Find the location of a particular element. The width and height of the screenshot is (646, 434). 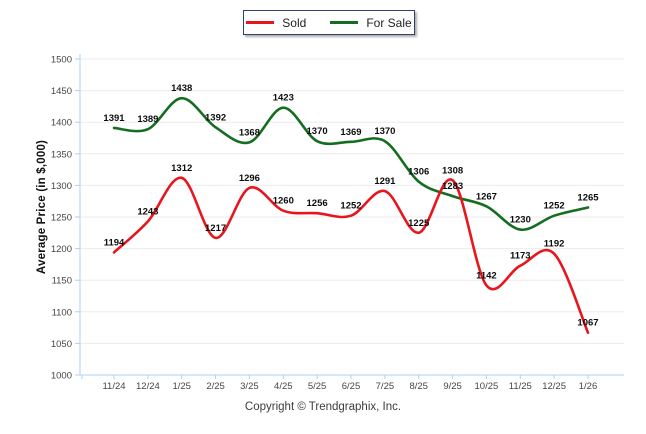

legend-item-for-sale: For Sale is located at coordinates (371, 22).